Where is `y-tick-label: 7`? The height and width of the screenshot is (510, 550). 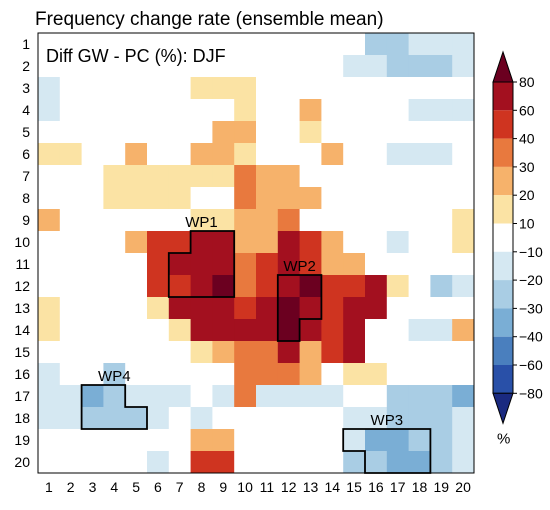
y-tick-label: 7 is located at coordinates (26, 176).